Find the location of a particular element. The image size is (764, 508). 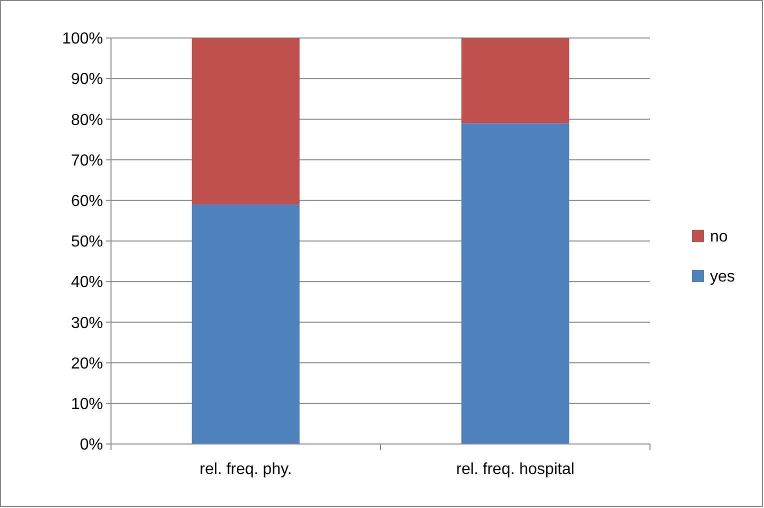

y-tick-label: 100% is located at coordinates (82, 39).